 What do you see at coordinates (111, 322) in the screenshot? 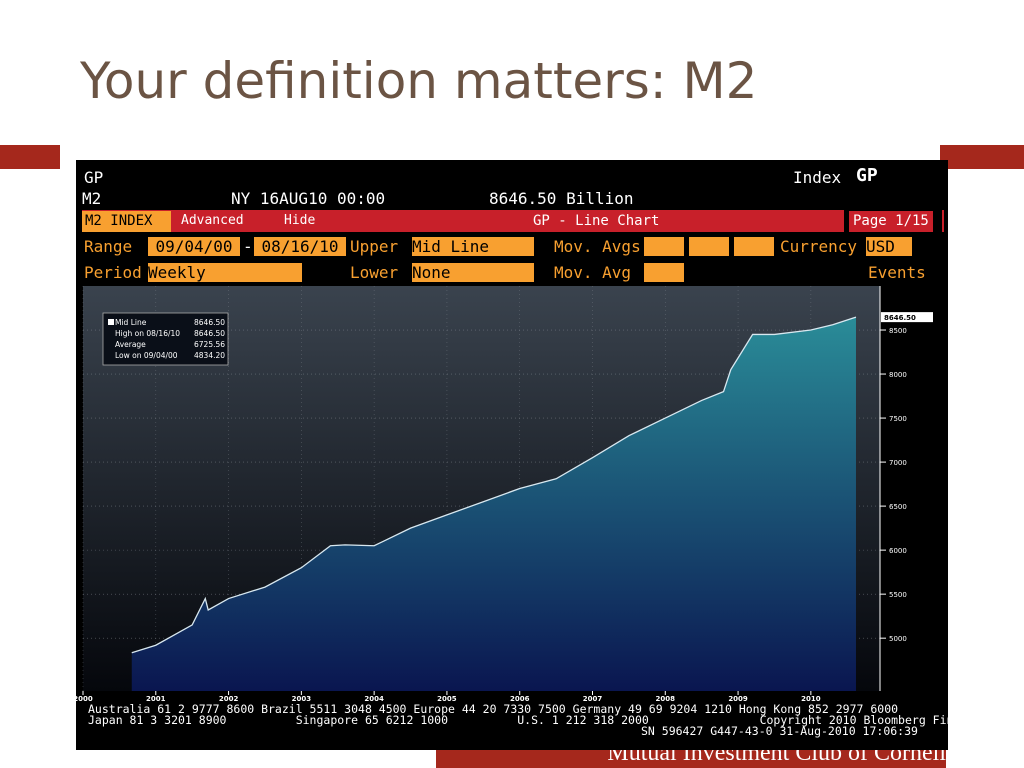
I see `legend-swatch` at bounding box center [111, 322].